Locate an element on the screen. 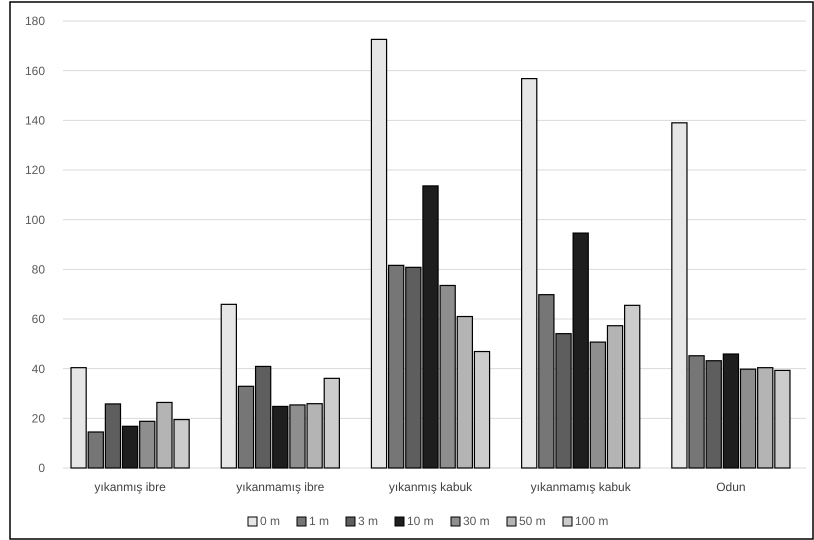 Image resolution: width=814 pixels, height=540 pixels. y-tick-label: 120 is located at coordinates (35, 170).